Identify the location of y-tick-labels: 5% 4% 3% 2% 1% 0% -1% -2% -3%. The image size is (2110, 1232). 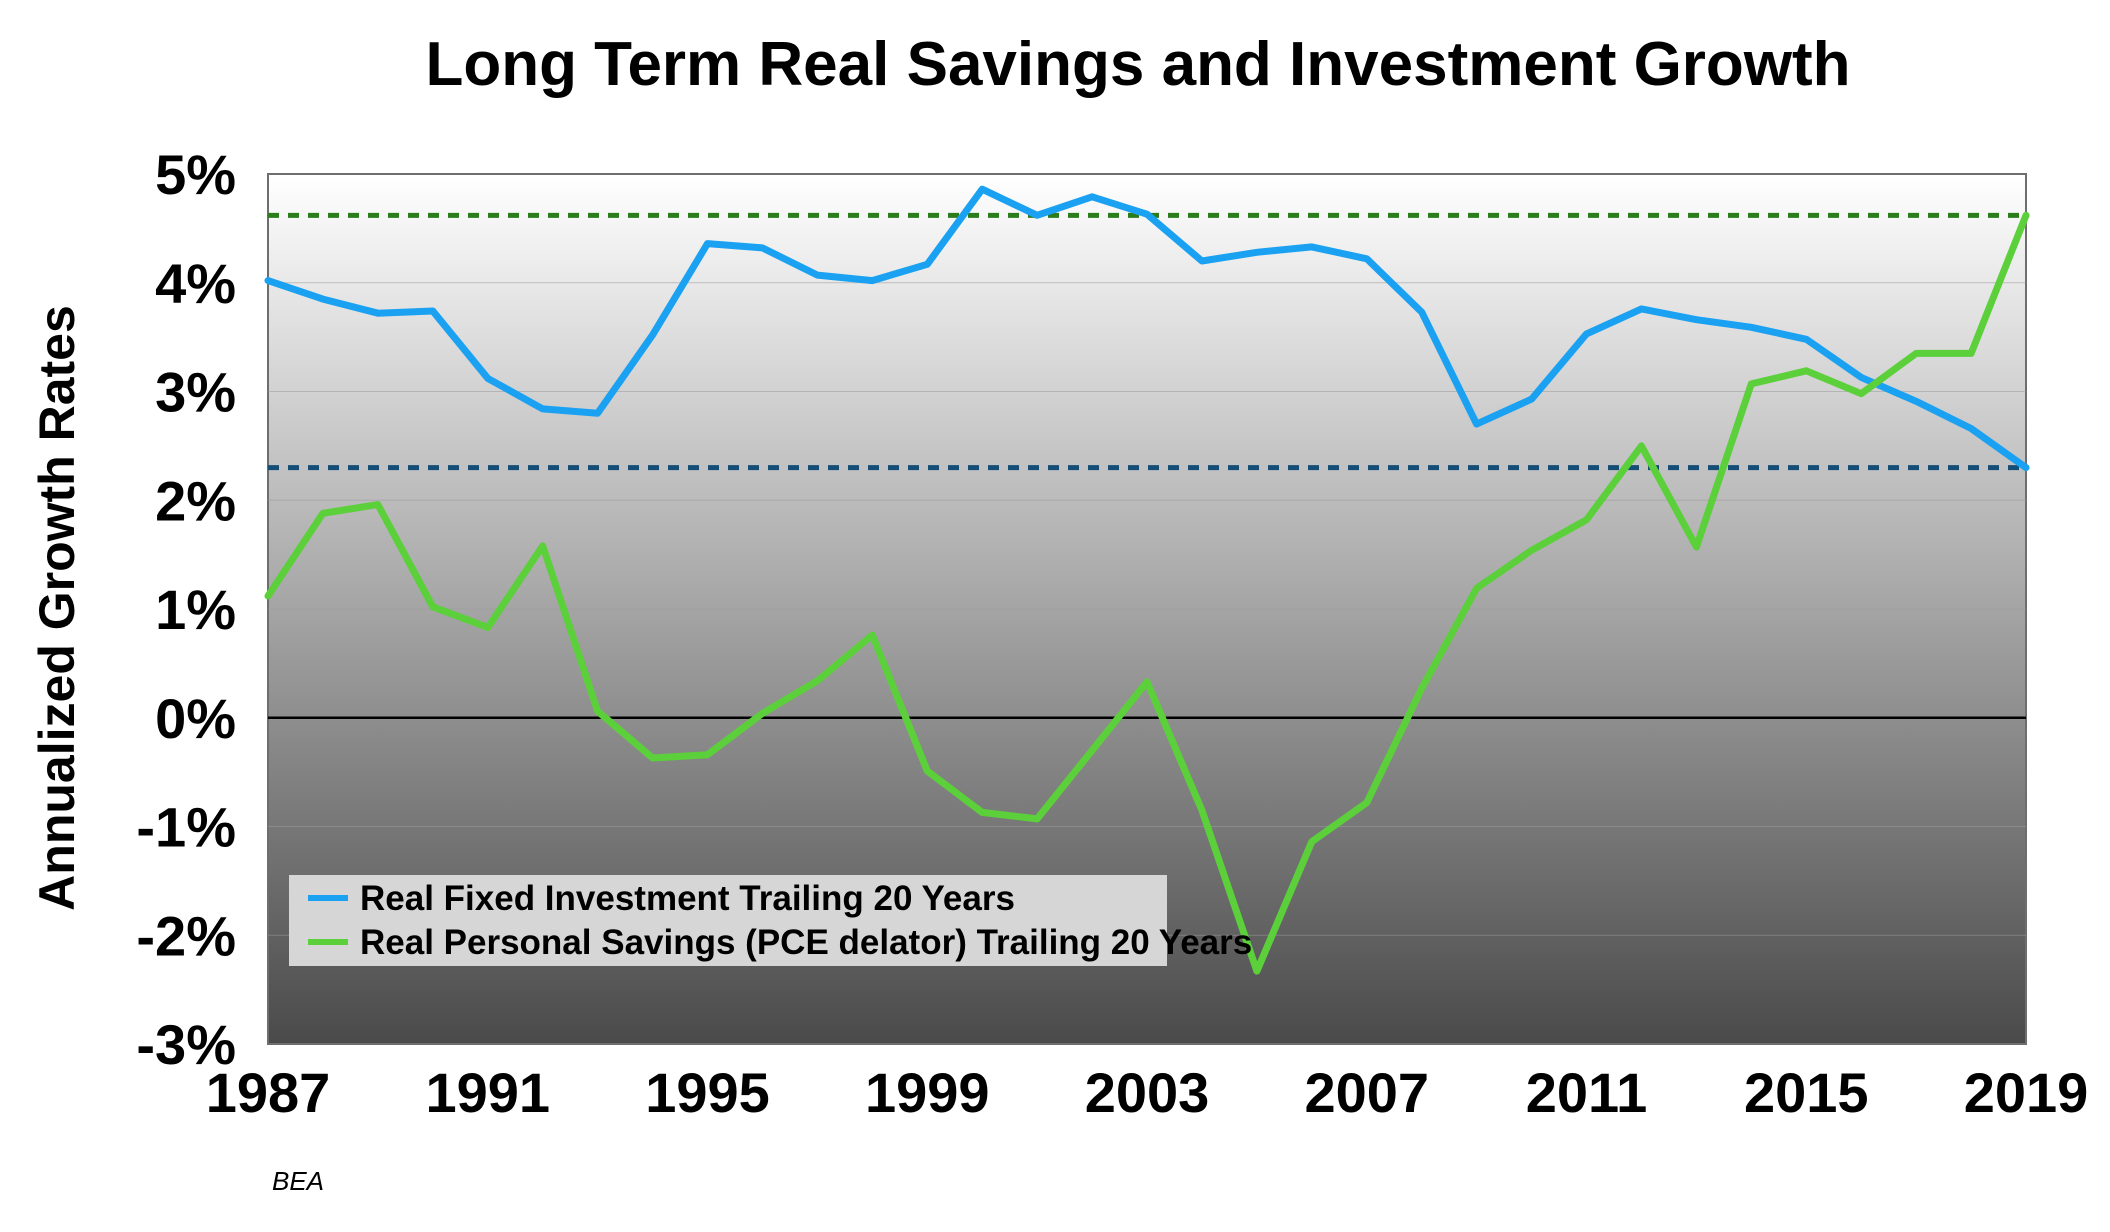
(186, 609).